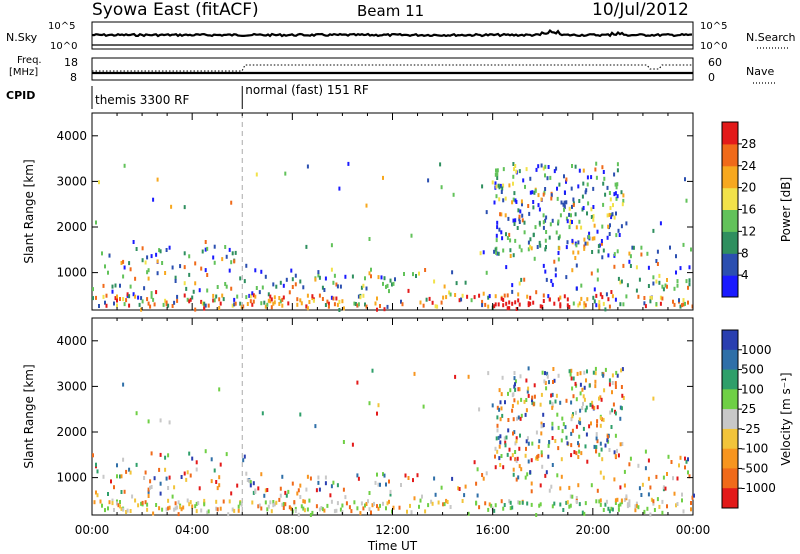 This screenshot has width=800, height=554. What do you see at coordinates (748, 188) in the screenshot?
I see `power-colorbar-label: 20` at bounding box center [748, 188].